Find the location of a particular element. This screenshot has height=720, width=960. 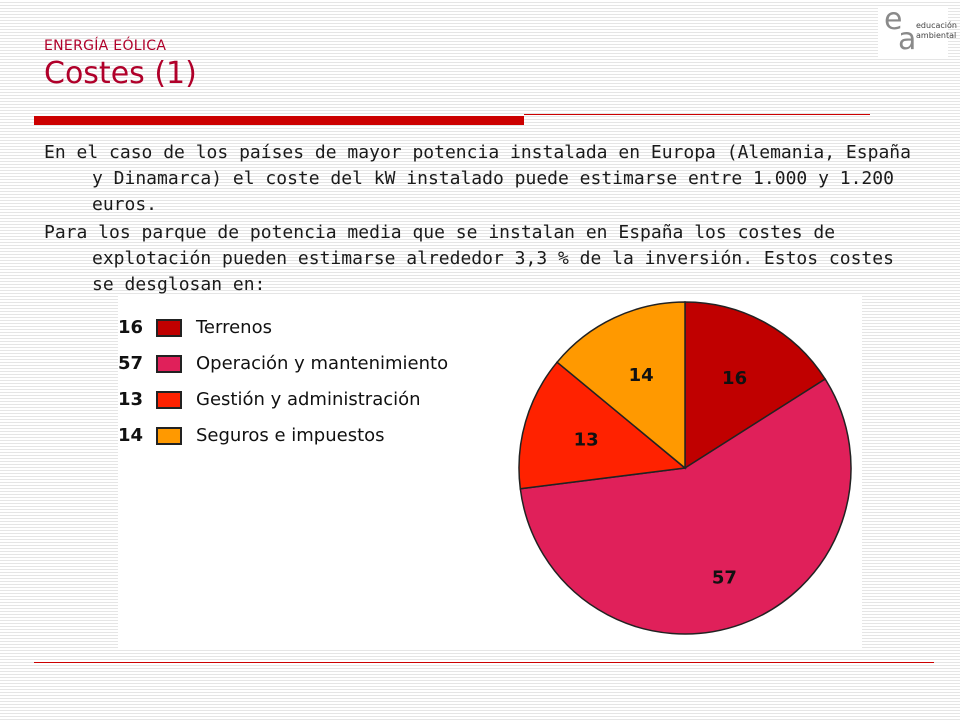

legend-label: Gestión y administración is located at coordinates (308, 399).